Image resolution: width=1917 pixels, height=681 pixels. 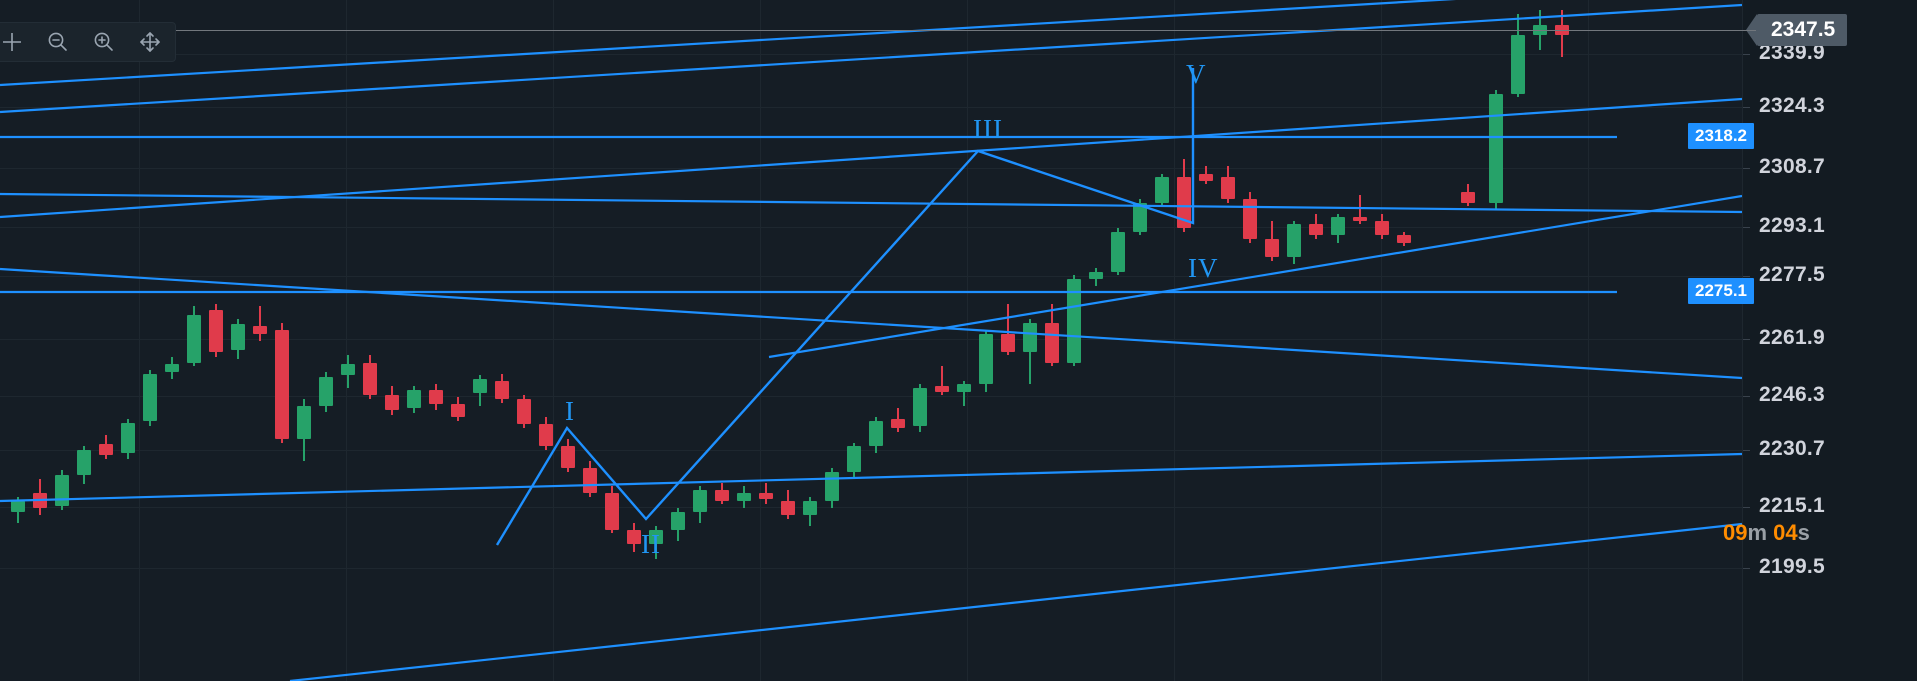 I want to click on zoom-in-icon, so click(x=104, y=42).